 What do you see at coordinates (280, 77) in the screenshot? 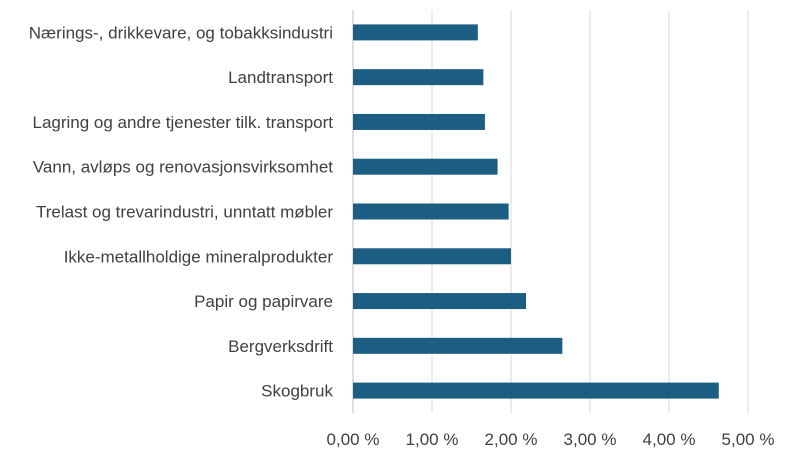
I see `category-label: Landtransport` at bounding box center [280, 77].